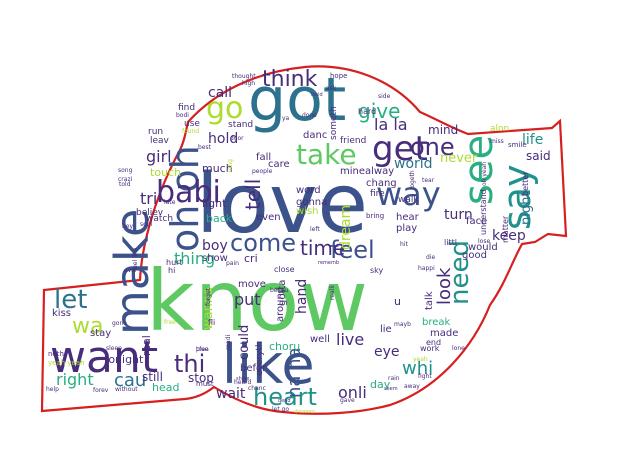  Describe the element at coordinates (159, 219) in the screenshot. I see `cloud-word: watch` at that location.